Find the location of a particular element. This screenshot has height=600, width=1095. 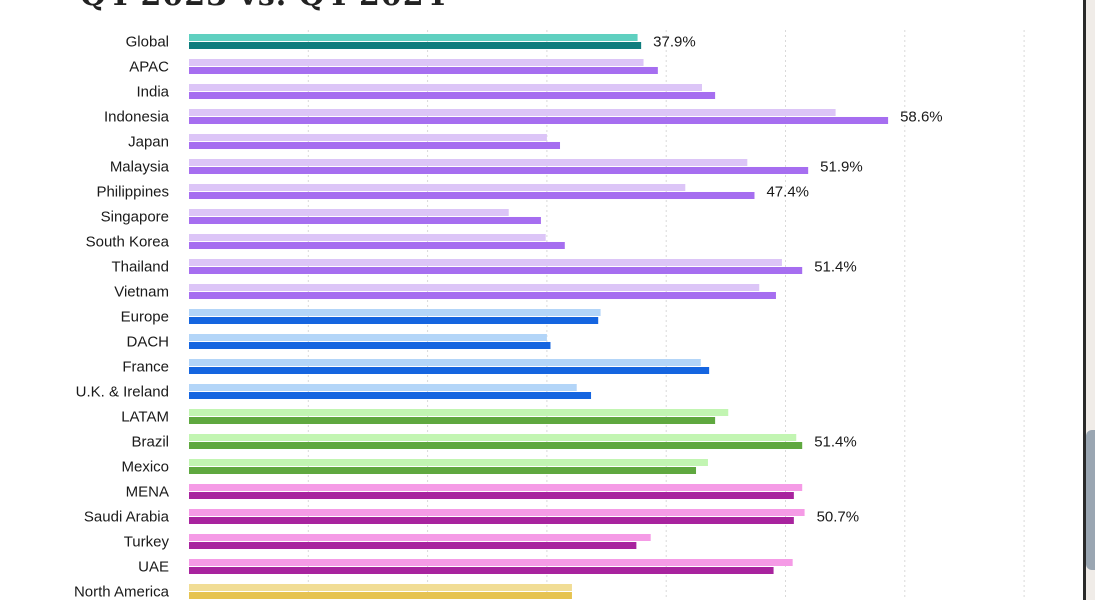

adjacent-panel-edge is located at coordinates (1089, 300).